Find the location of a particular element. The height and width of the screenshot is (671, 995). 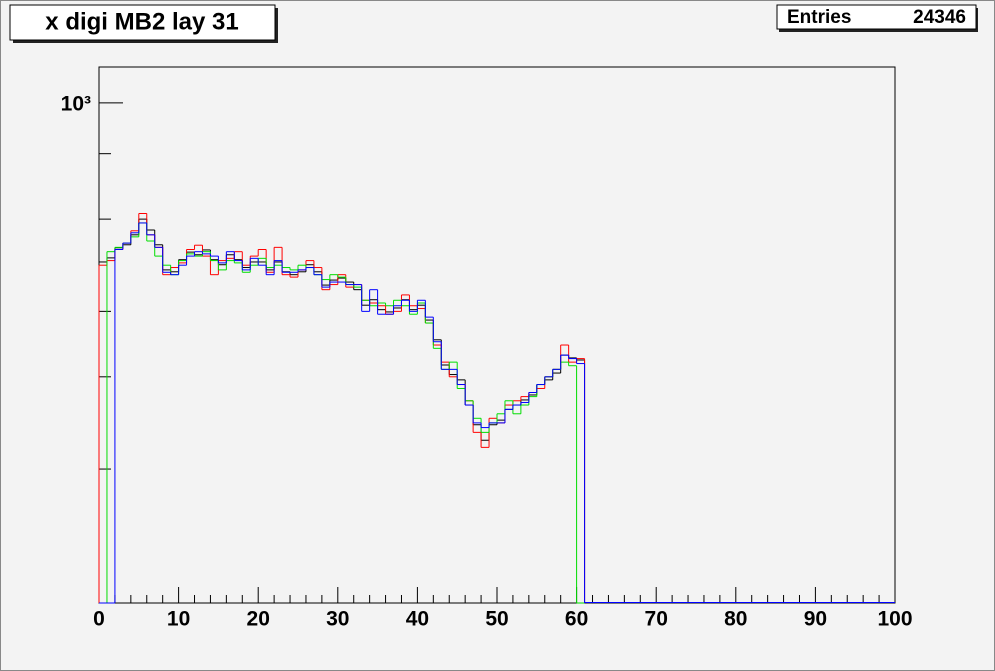

x-tick-label: 60 is located at coordinates (576, 619).